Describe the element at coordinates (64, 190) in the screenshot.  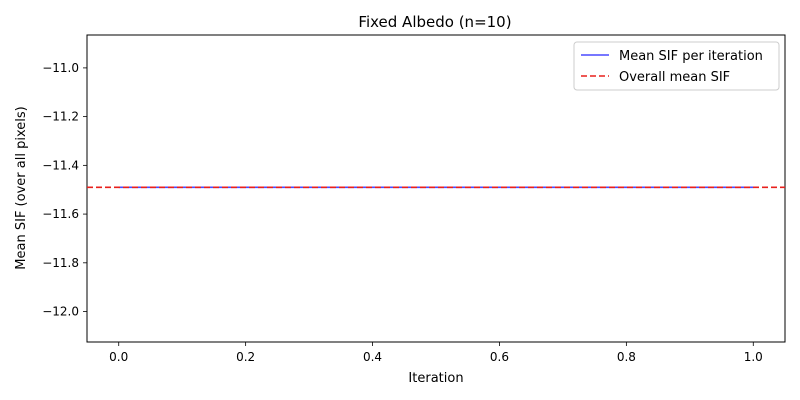
I see `y-axis: −11.0 −11.2 −11.4 −11.6 −11.8 −12.0` at that location.